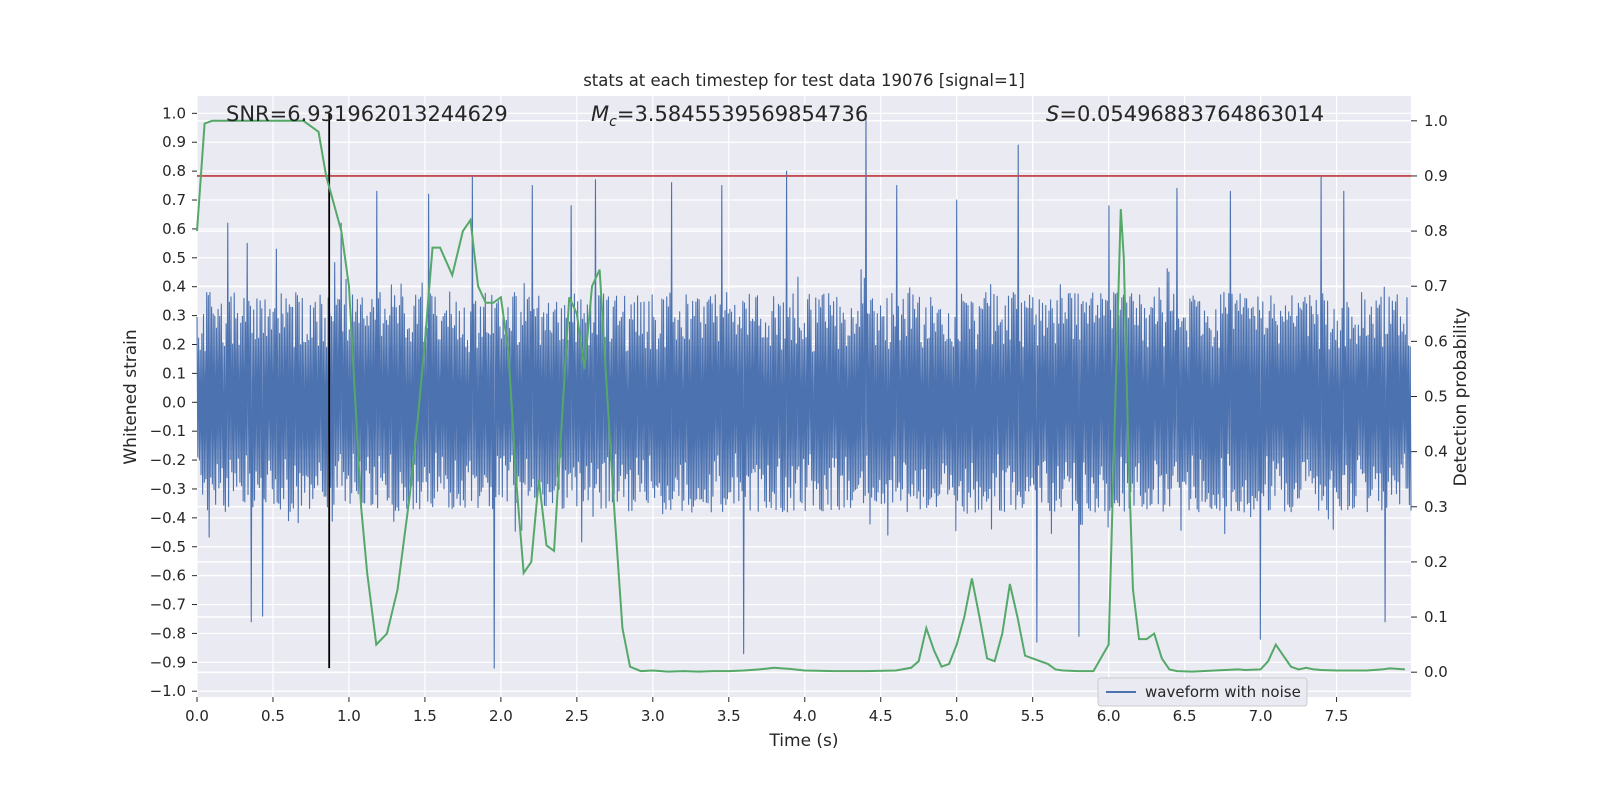 The image size is (1600, 800). Describe the element at coordinates (1185, 716) in the screenshot. I see `x-tick-label: 6.5` at that location.